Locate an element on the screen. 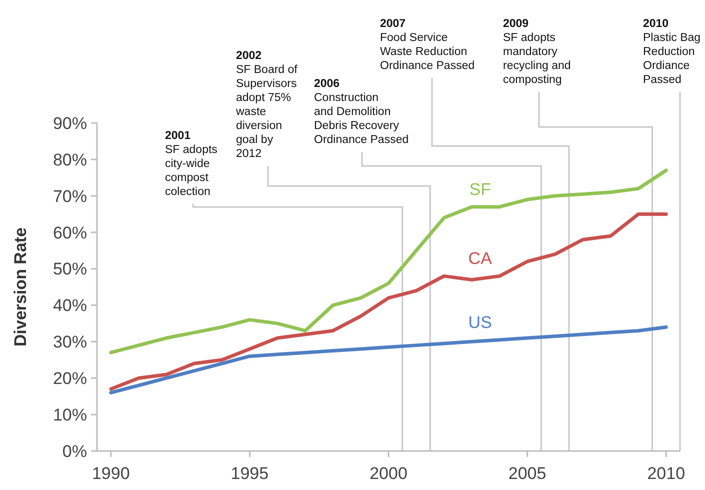  y-tick-label: 30% is located at coordinates (69, 342).